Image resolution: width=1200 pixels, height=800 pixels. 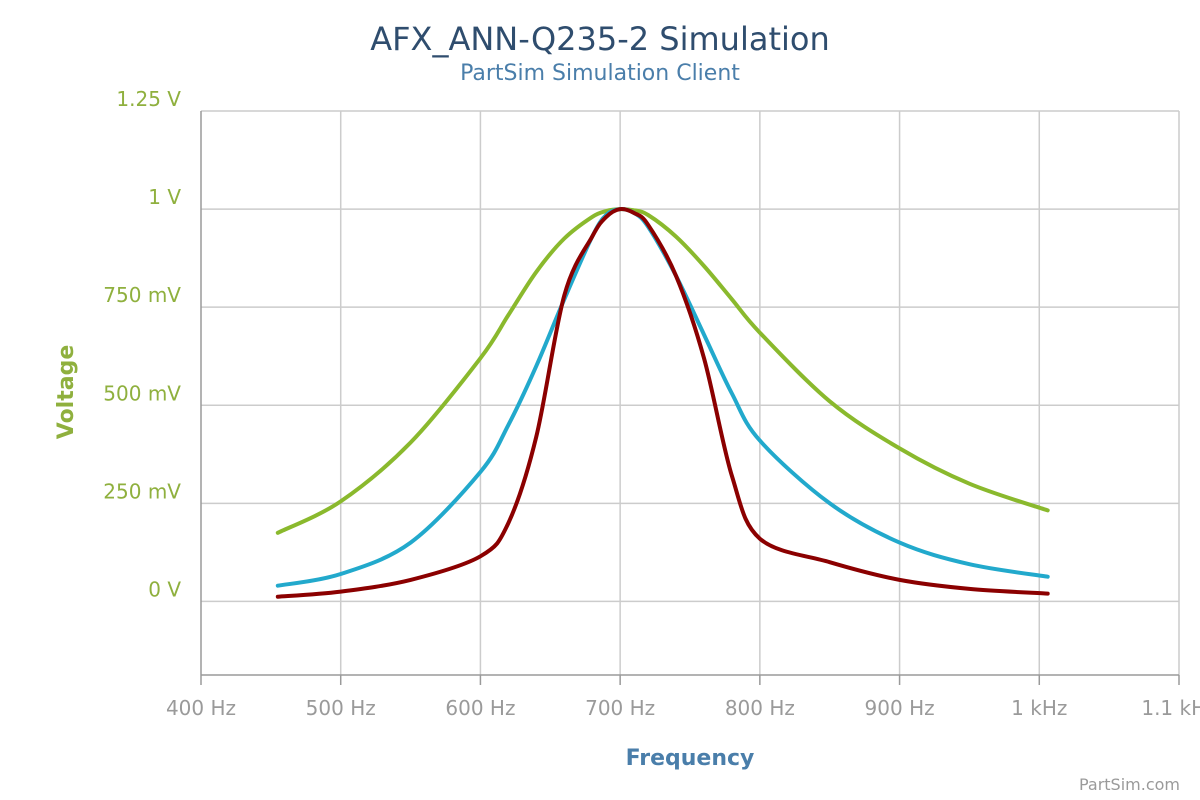 I want to click on y-tick-label: 250 mV, so click(x=142, y=491).